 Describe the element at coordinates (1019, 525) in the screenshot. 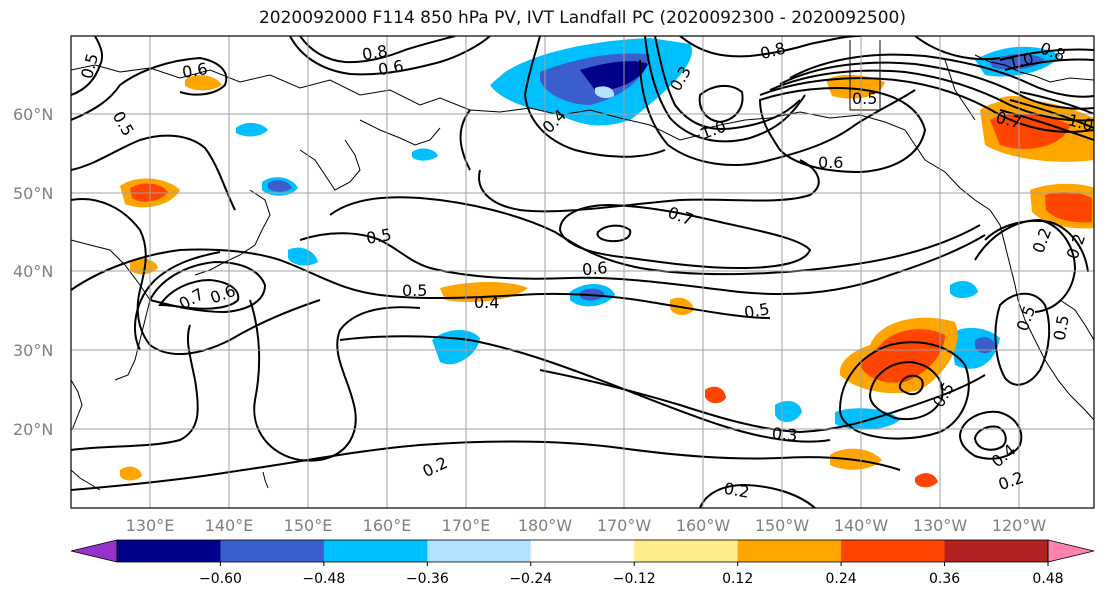

I see `lon-label: 120°W` at that location.